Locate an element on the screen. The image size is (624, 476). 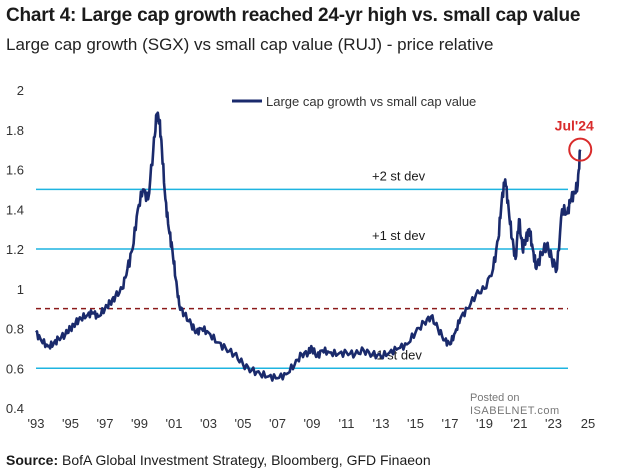
legend: Large cap growth vs small cap value is located at coordinates (354, 101).